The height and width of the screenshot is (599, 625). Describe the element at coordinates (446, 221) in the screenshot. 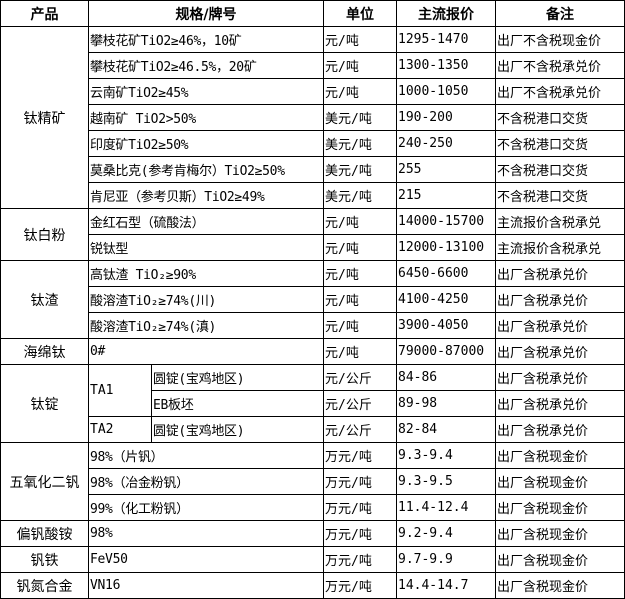

I see `price-cell: 14000-15700` at that location.